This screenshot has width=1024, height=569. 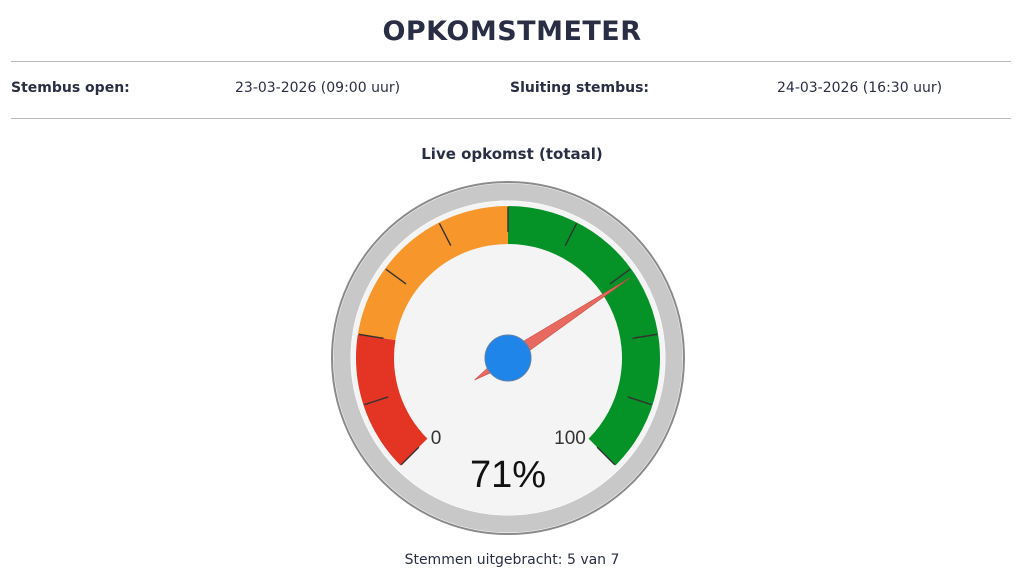 What do you see at coordinates (570, 438) in the screenshot?
I see `gauge-max-label: 100` at bounding box center [570, 438].